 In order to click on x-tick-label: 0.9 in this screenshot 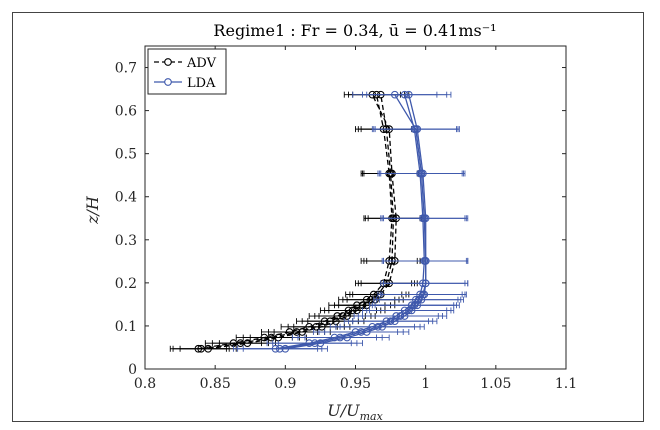, I will do `click(285, 384)`.